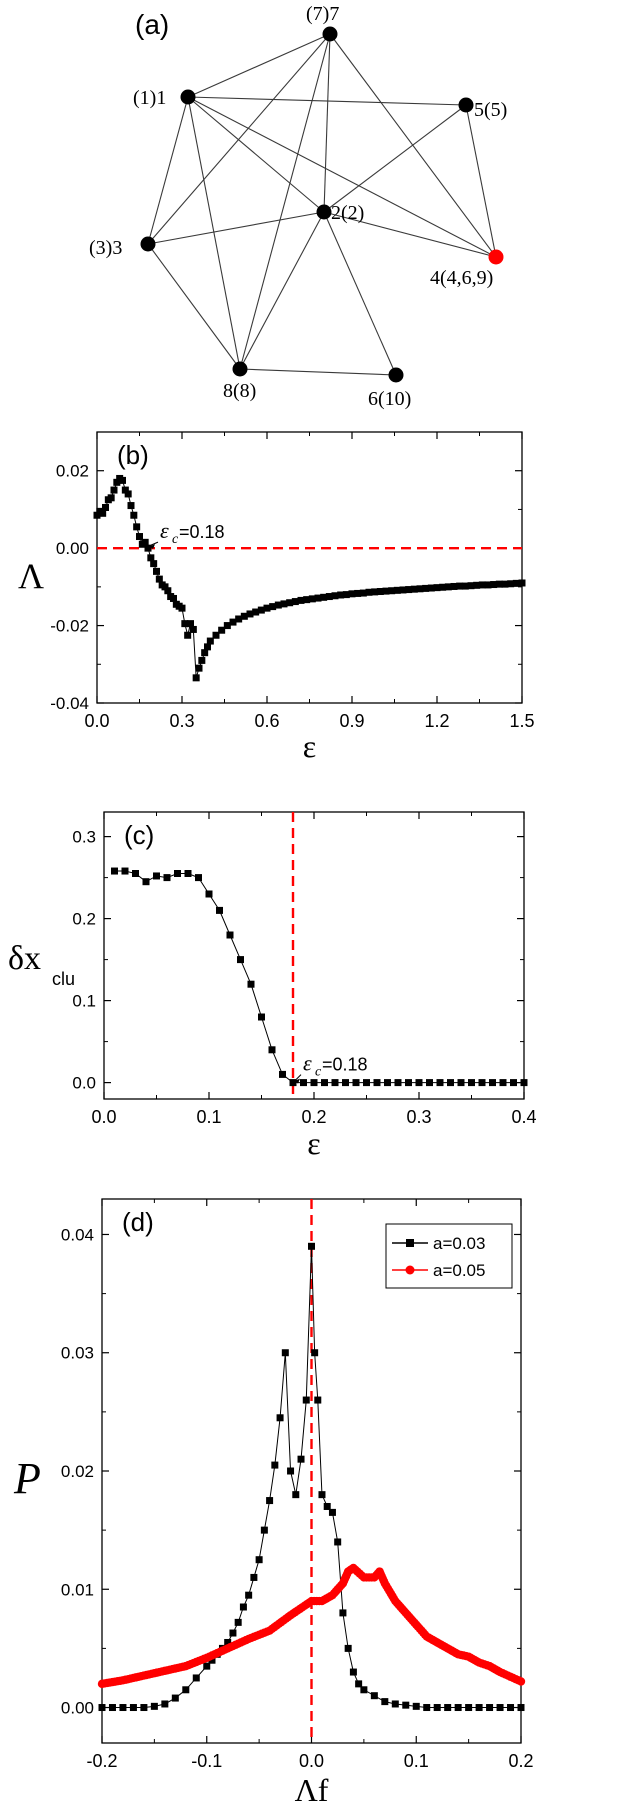 Image resolution: width=623 pixels, height=1808 pixels. Describe the element at coordinates (77, 1708) in the screenshot. I see `y-tick-label: 0.00` at that location.